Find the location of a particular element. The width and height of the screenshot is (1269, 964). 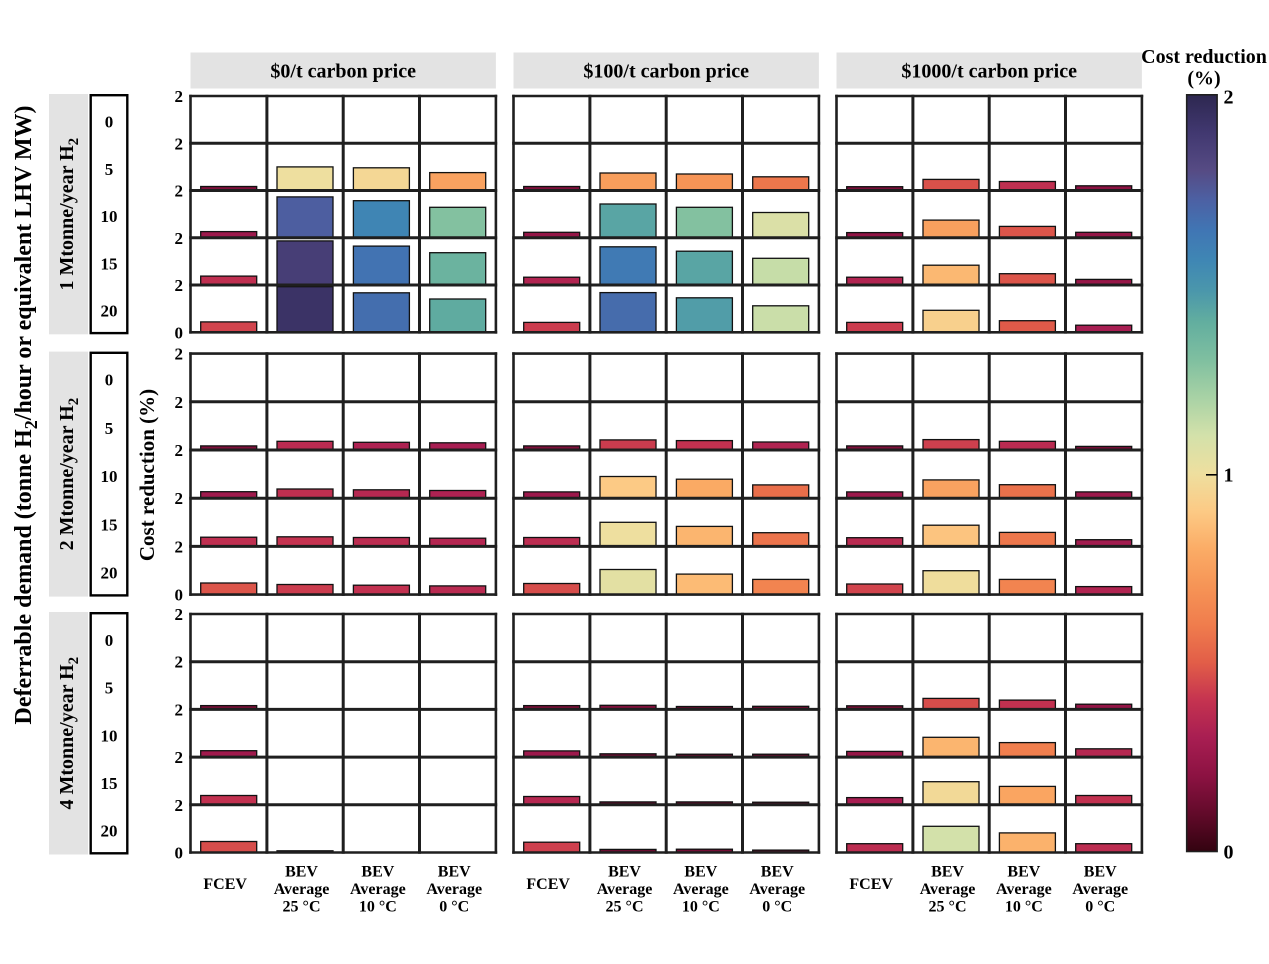

svg-text: 4 Mtonne/year H2 is located at coordinates (69, 733).